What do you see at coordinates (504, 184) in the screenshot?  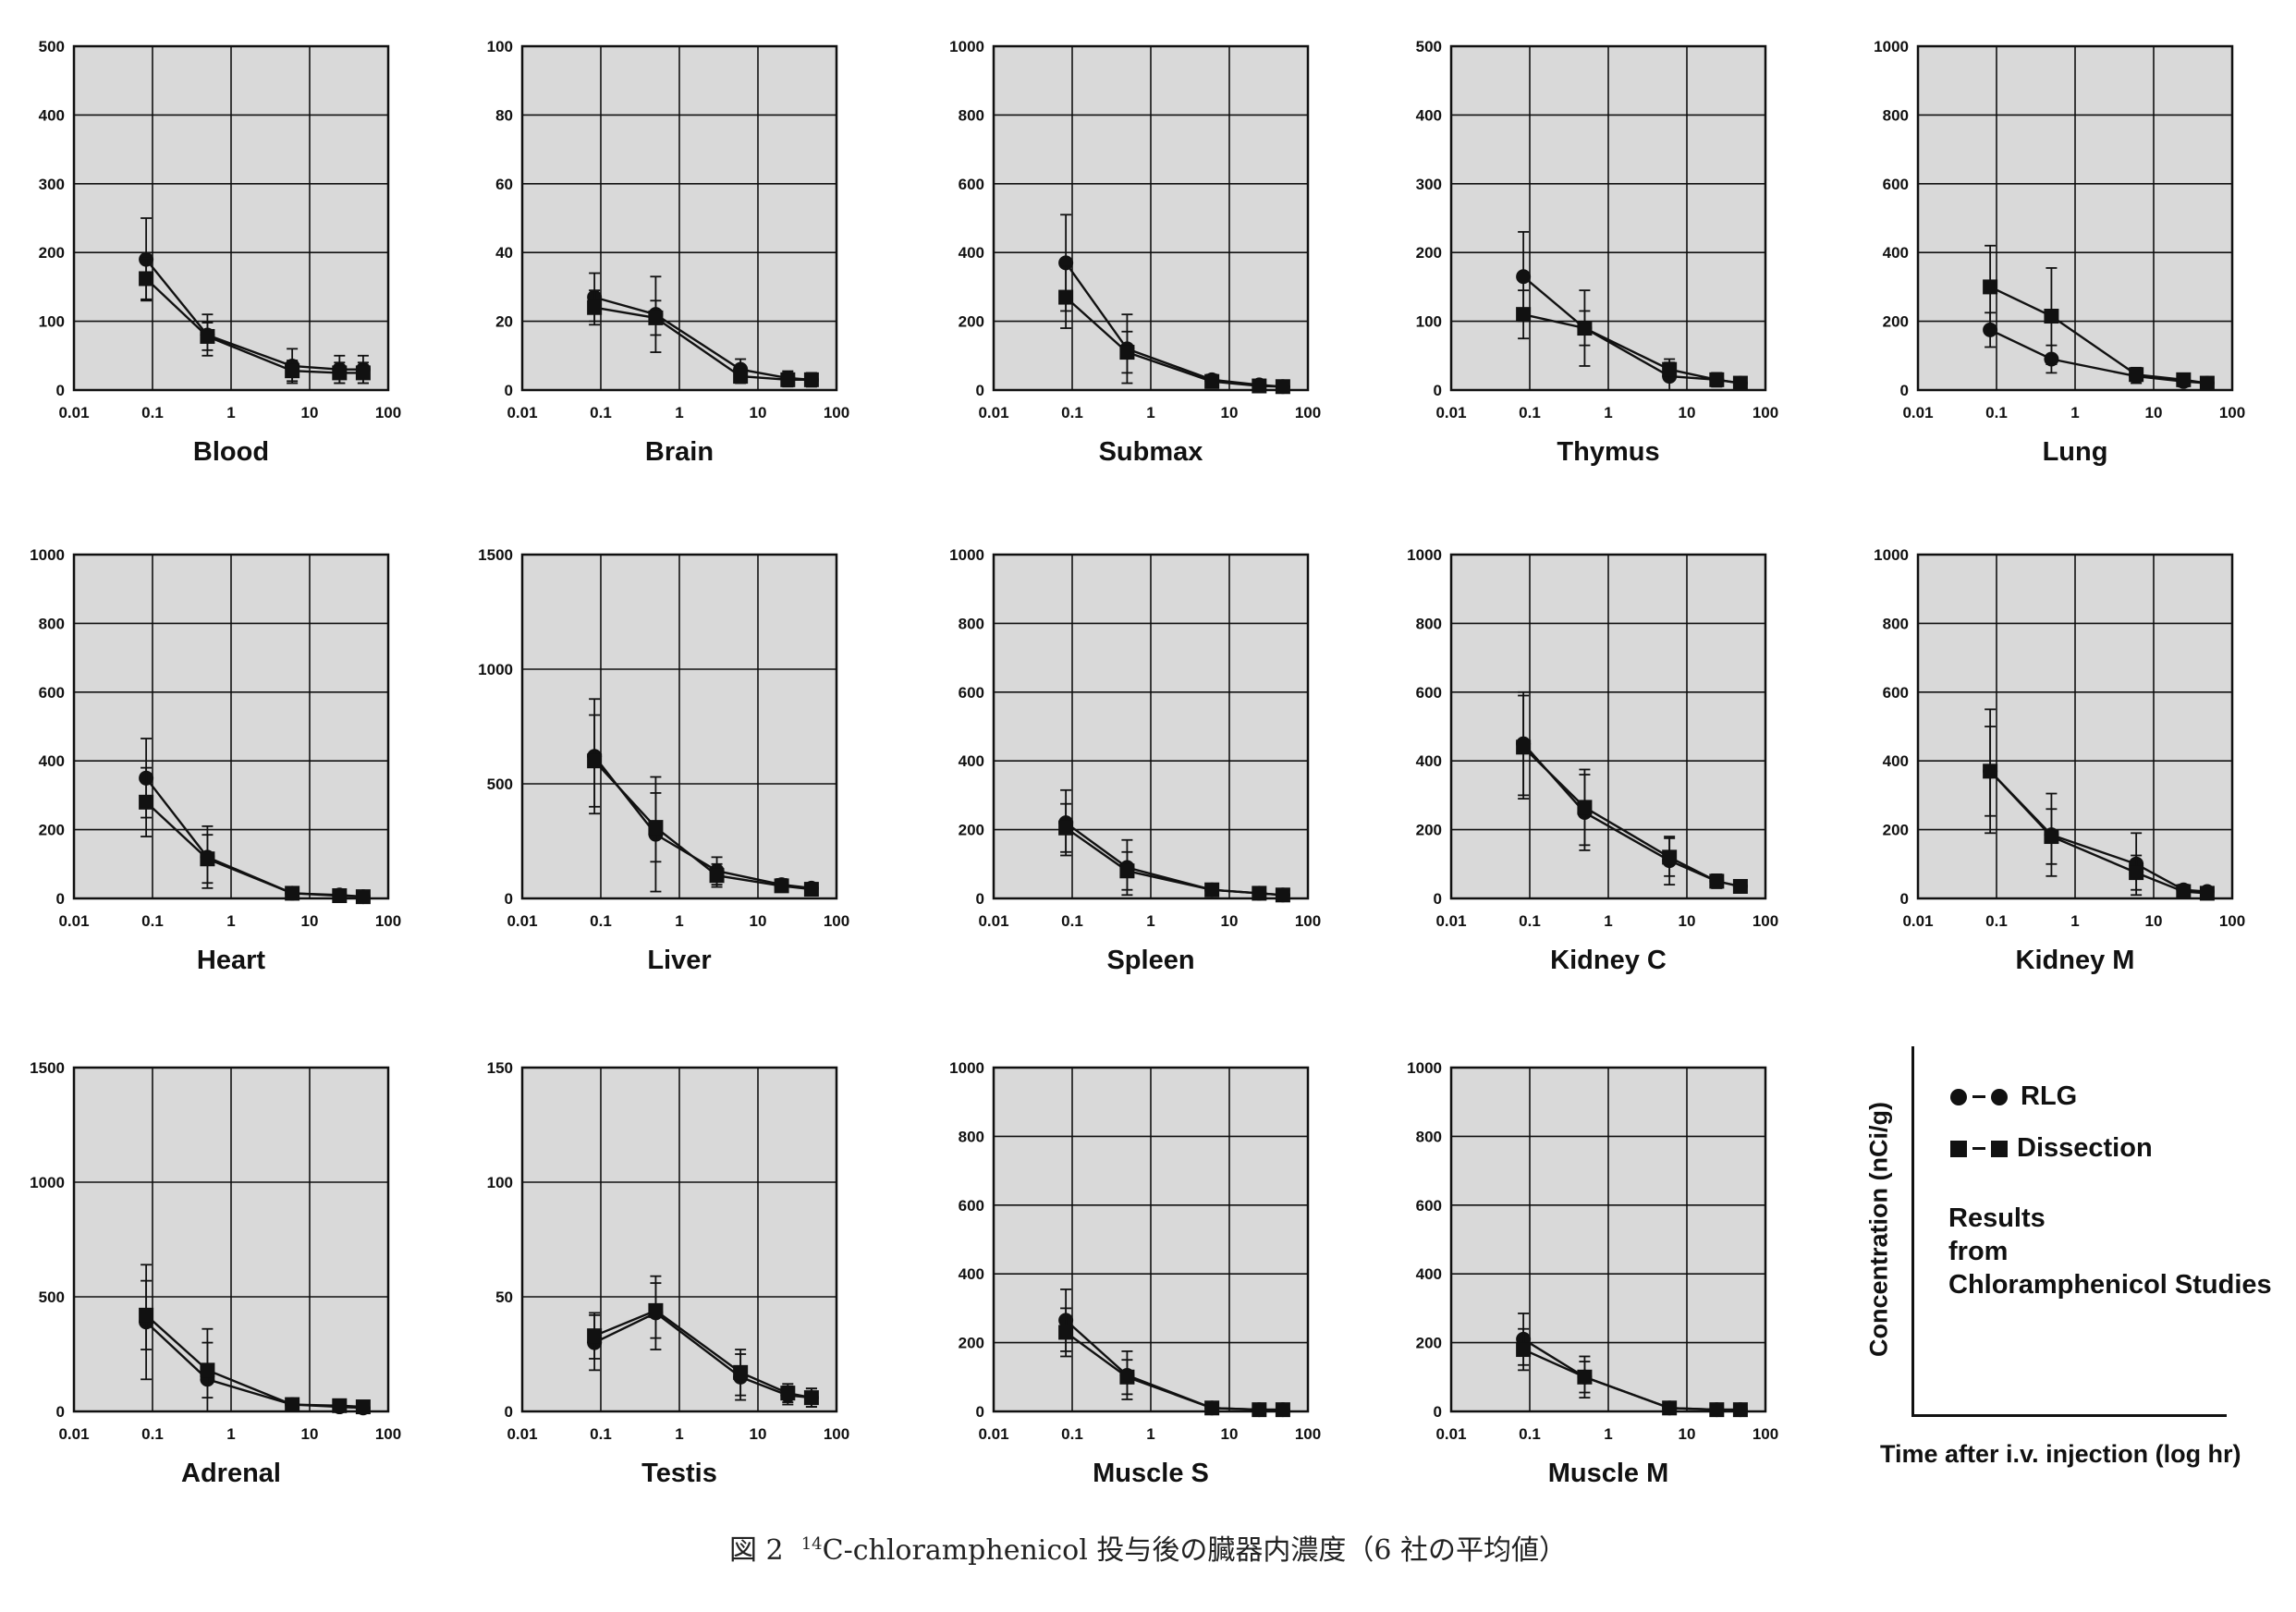 I see `y-tick-label: 60` at bounding box center [504, 184].